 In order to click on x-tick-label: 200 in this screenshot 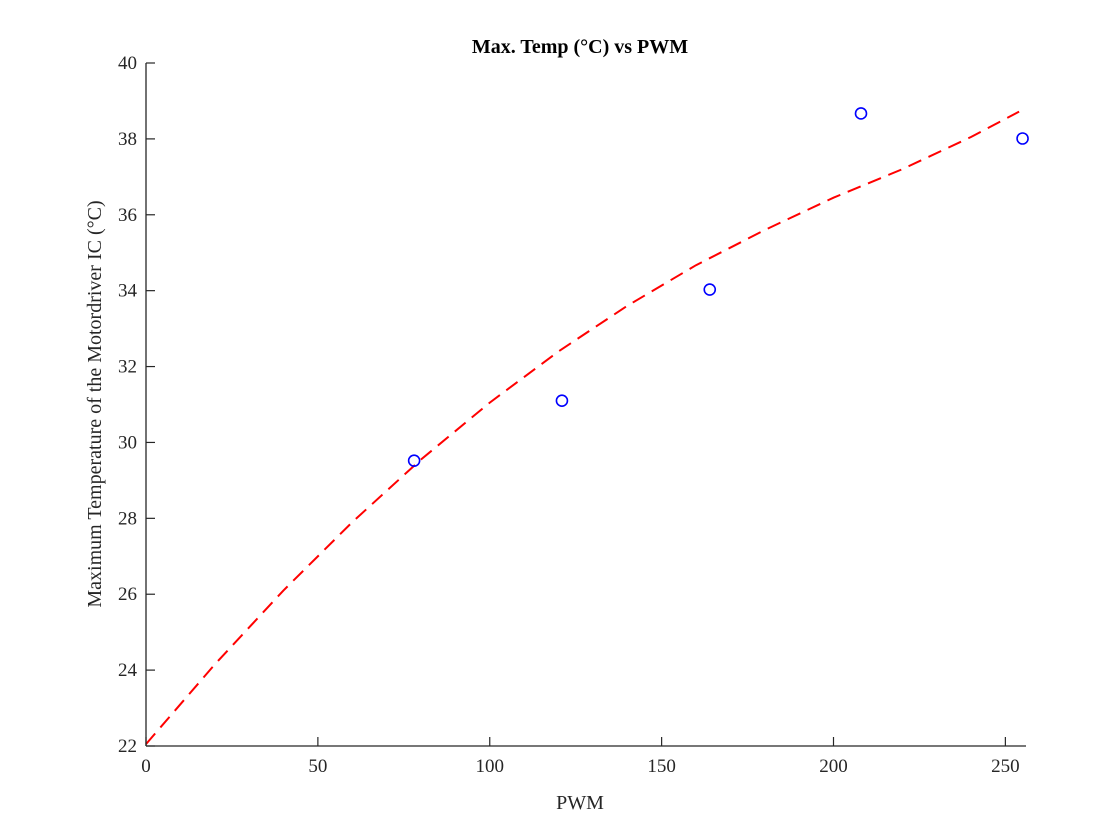, I will do `click(833, 766)`.